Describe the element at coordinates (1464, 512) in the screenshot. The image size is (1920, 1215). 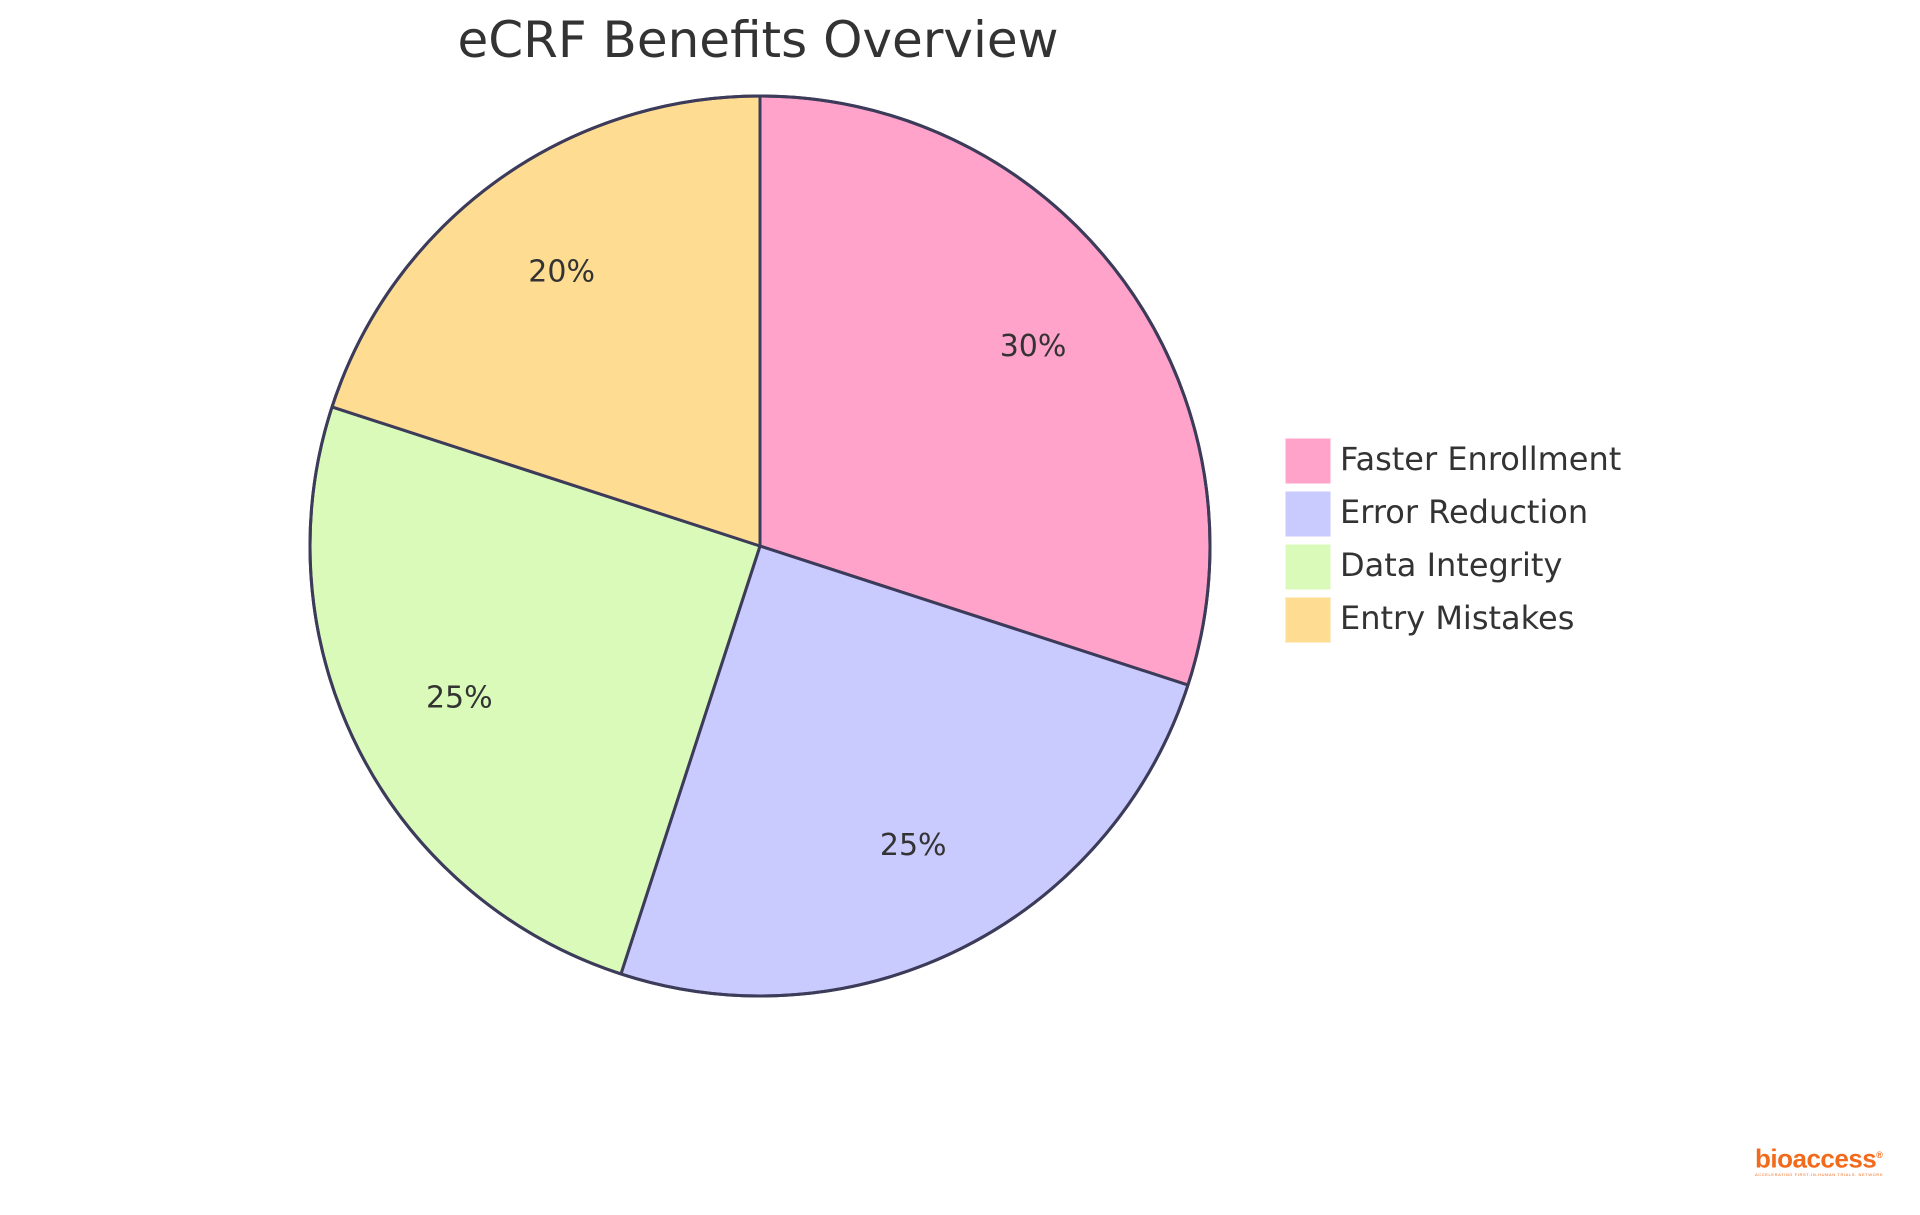
I see `legend-label: Error Reduction` at that location.